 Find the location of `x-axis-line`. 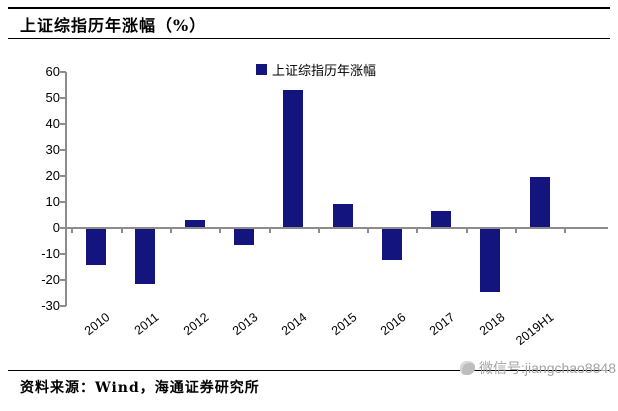

x-axis-line is located at coordinates (337, 228).